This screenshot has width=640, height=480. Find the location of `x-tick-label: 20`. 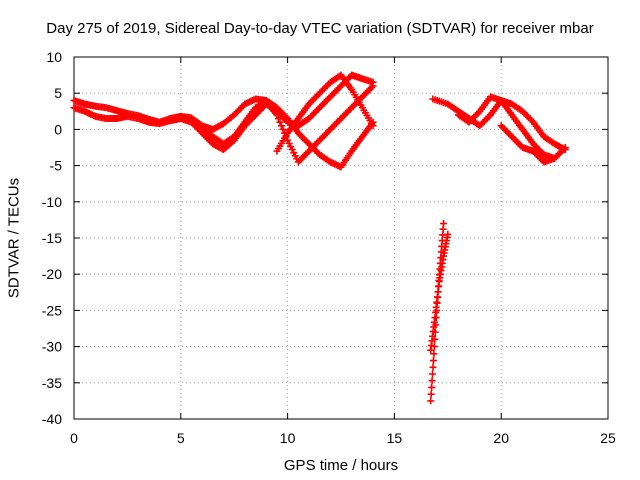

x-tick-label: 20 is located at coordinates (501, 438).